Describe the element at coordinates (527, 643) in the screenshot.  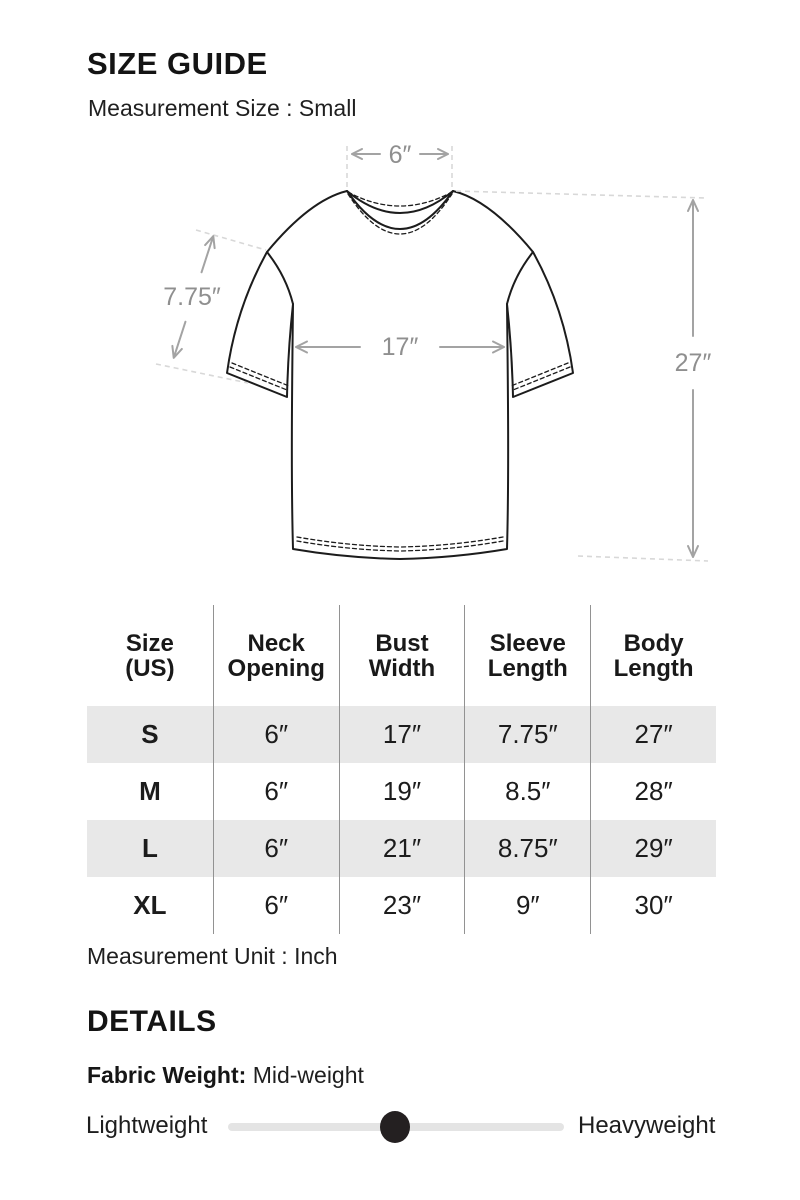
I see `header-sleeve-line1: Sleeve` at that location.